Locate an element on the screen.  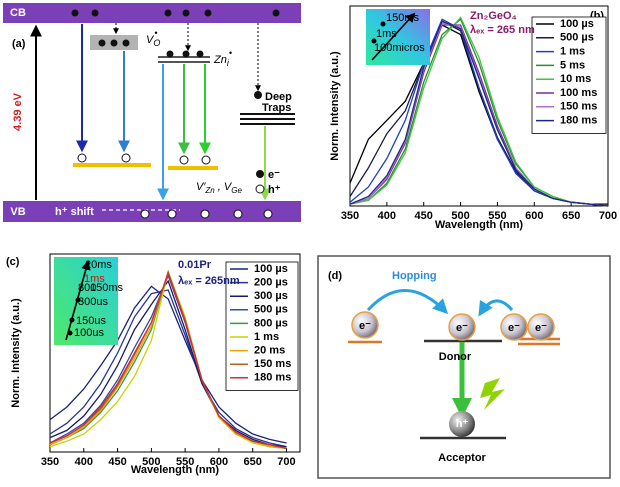
deep-traps-label: Deep is located at coordinates (278, 97).